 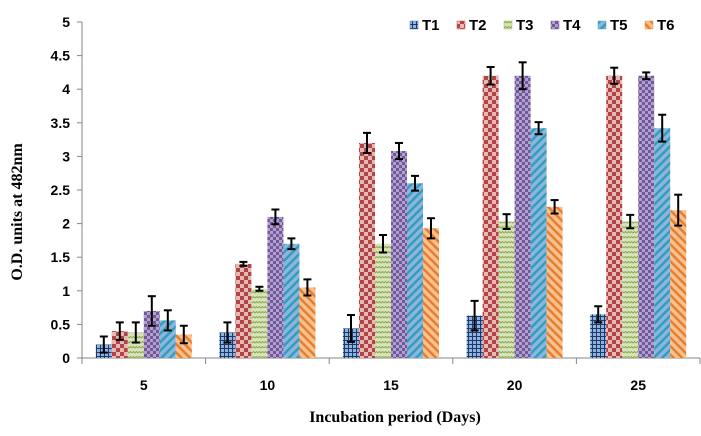 I want to click on y-tick-label: 4, so click(x=66, y=89).